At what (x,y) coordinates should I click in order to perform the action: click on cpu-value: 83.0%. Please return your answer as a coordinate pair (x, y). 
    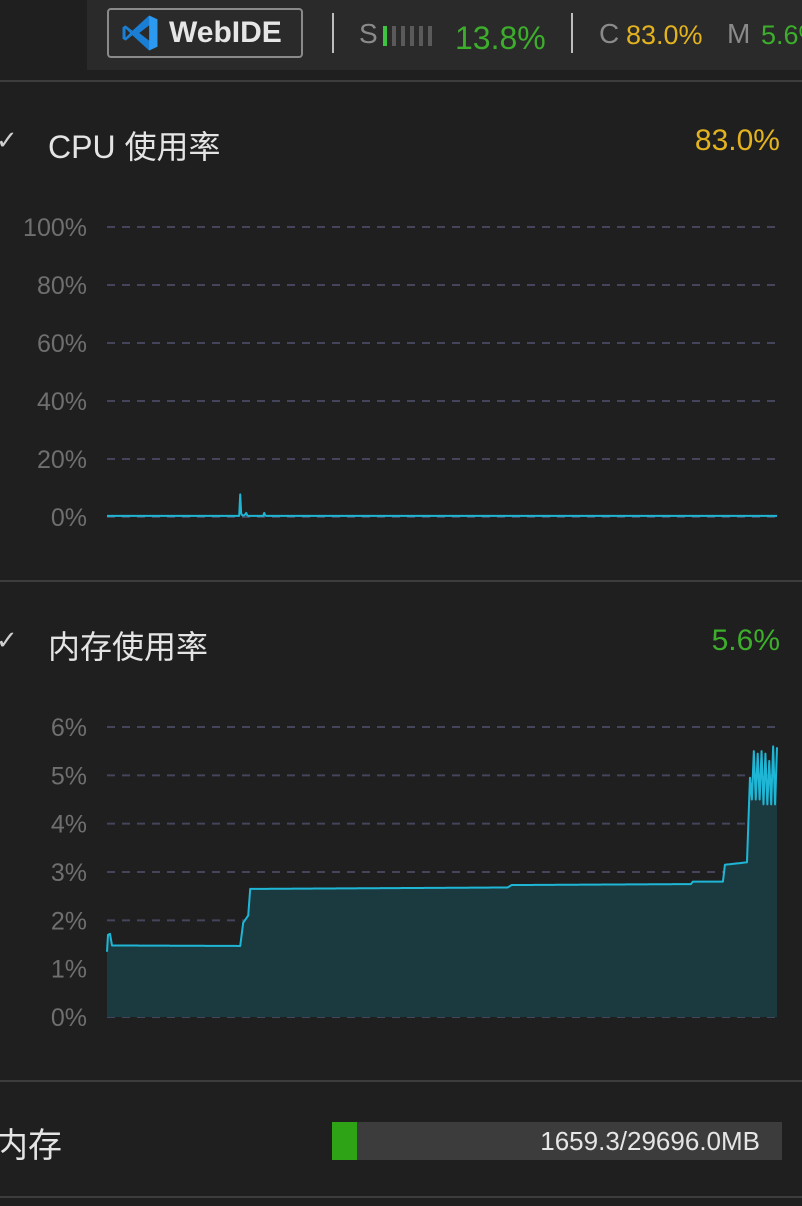
    Looking at the image, I should click on (664, 35).